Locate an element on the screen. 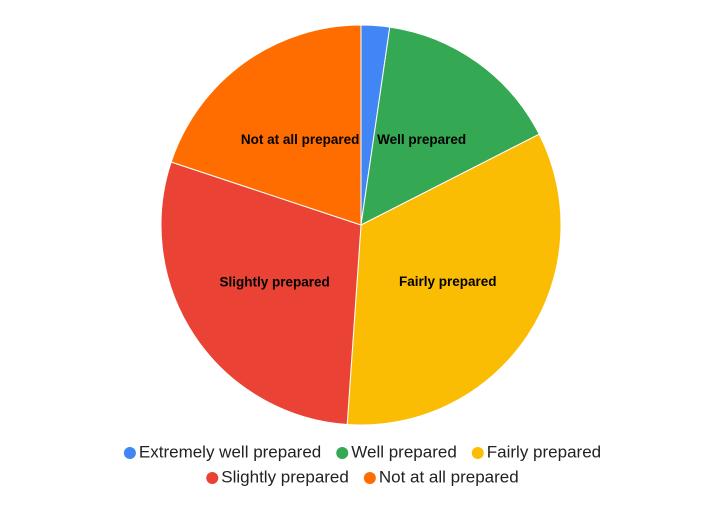 Image resolution: width=724 pixels, height=514 pixels. slice-label: Not at all prepared is located at coordinates (300, 139).